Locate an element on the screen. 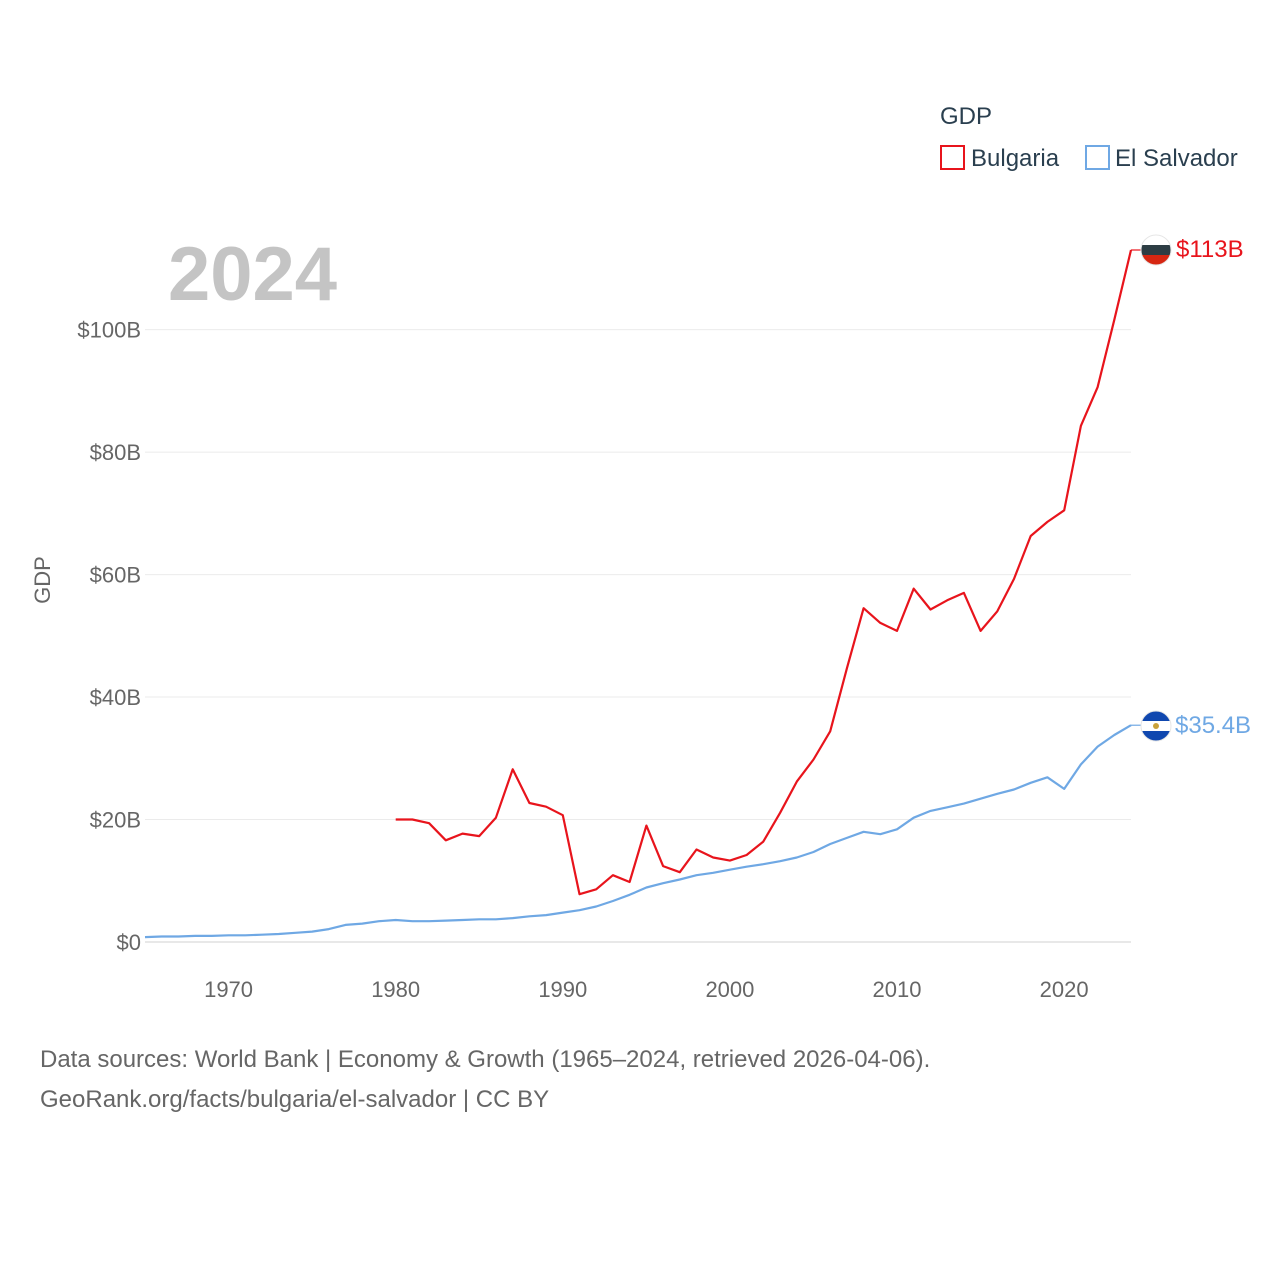 Image resolution: width=1280 pixels, height=1280 pixels. year-label: 2024 is located at coordinates (252, 274).